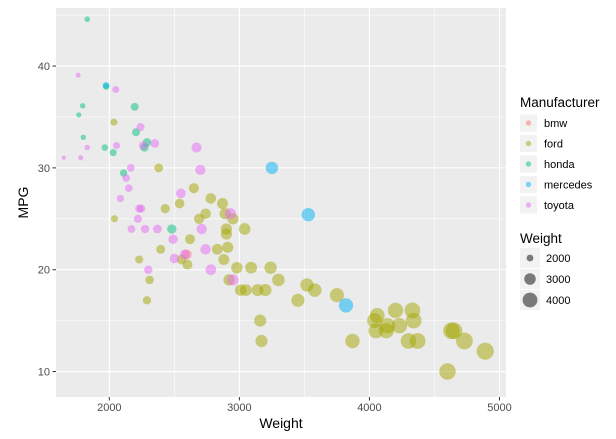 Image resolution: width=616 pixels, height=439 pixels. Describe the element at coordinates (44, 67) in the screenshot. I see `y-tick-label: 40` at that location.